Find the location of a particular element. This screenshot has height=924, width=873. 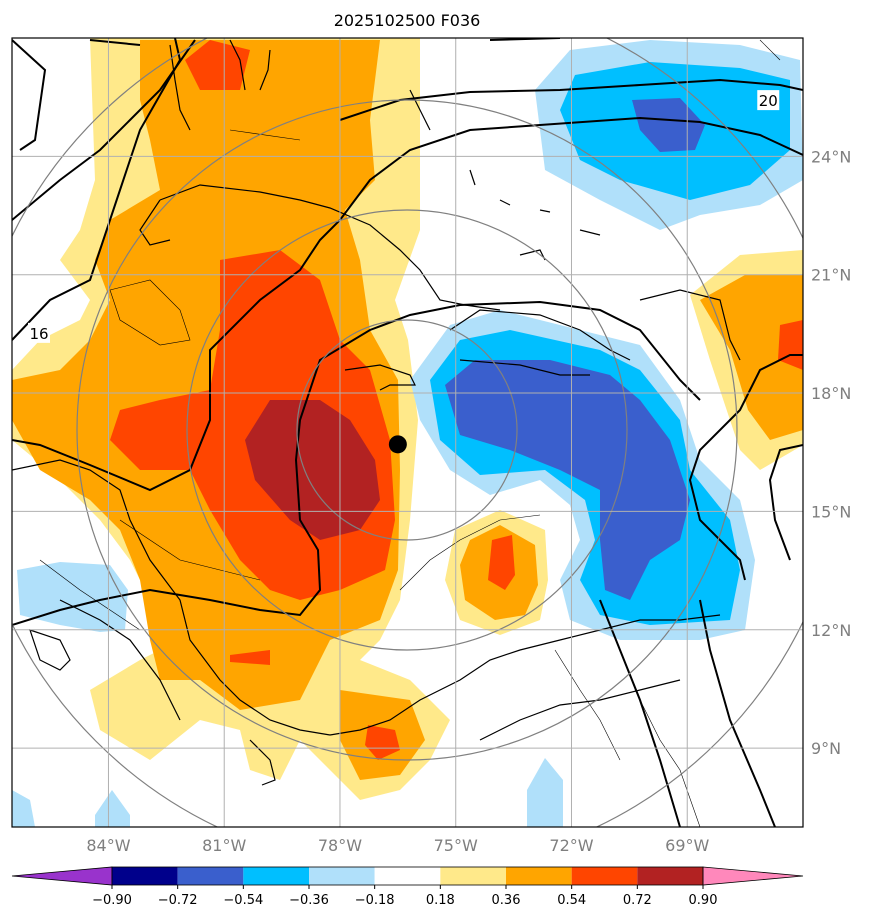

colorbar-tick-label: 0.54 is located at coordinates (571, 900).